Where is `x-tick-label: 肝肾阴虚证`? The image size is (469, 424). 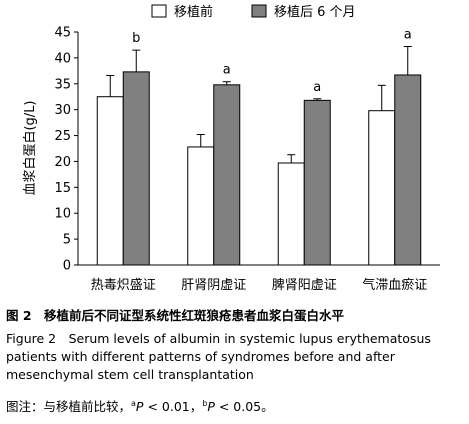 x-tick-label: 肝肾阴虚证 is located at coordinates (213, 285).